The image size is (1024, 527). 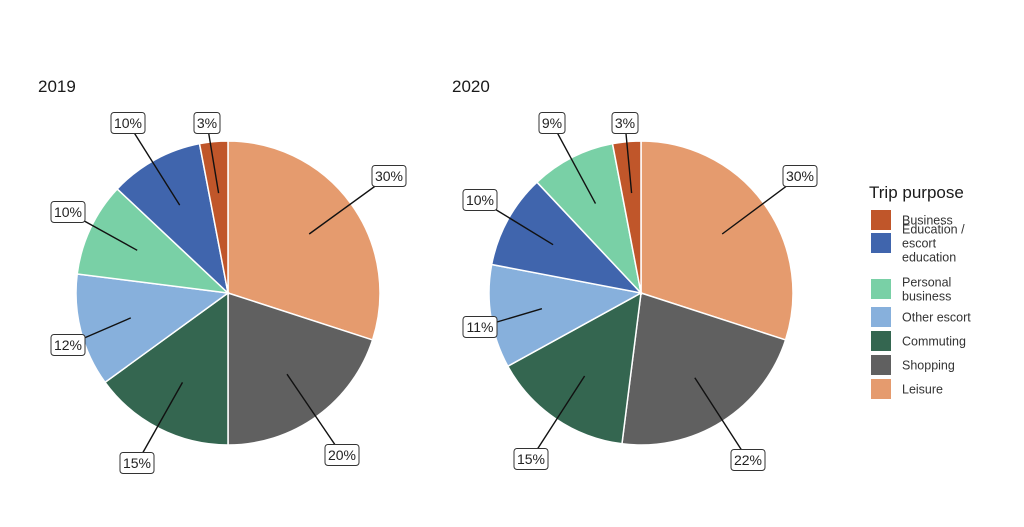 I want to click on pie-2020-data-label-other-escort: 11%, so click(x=480, y=327).